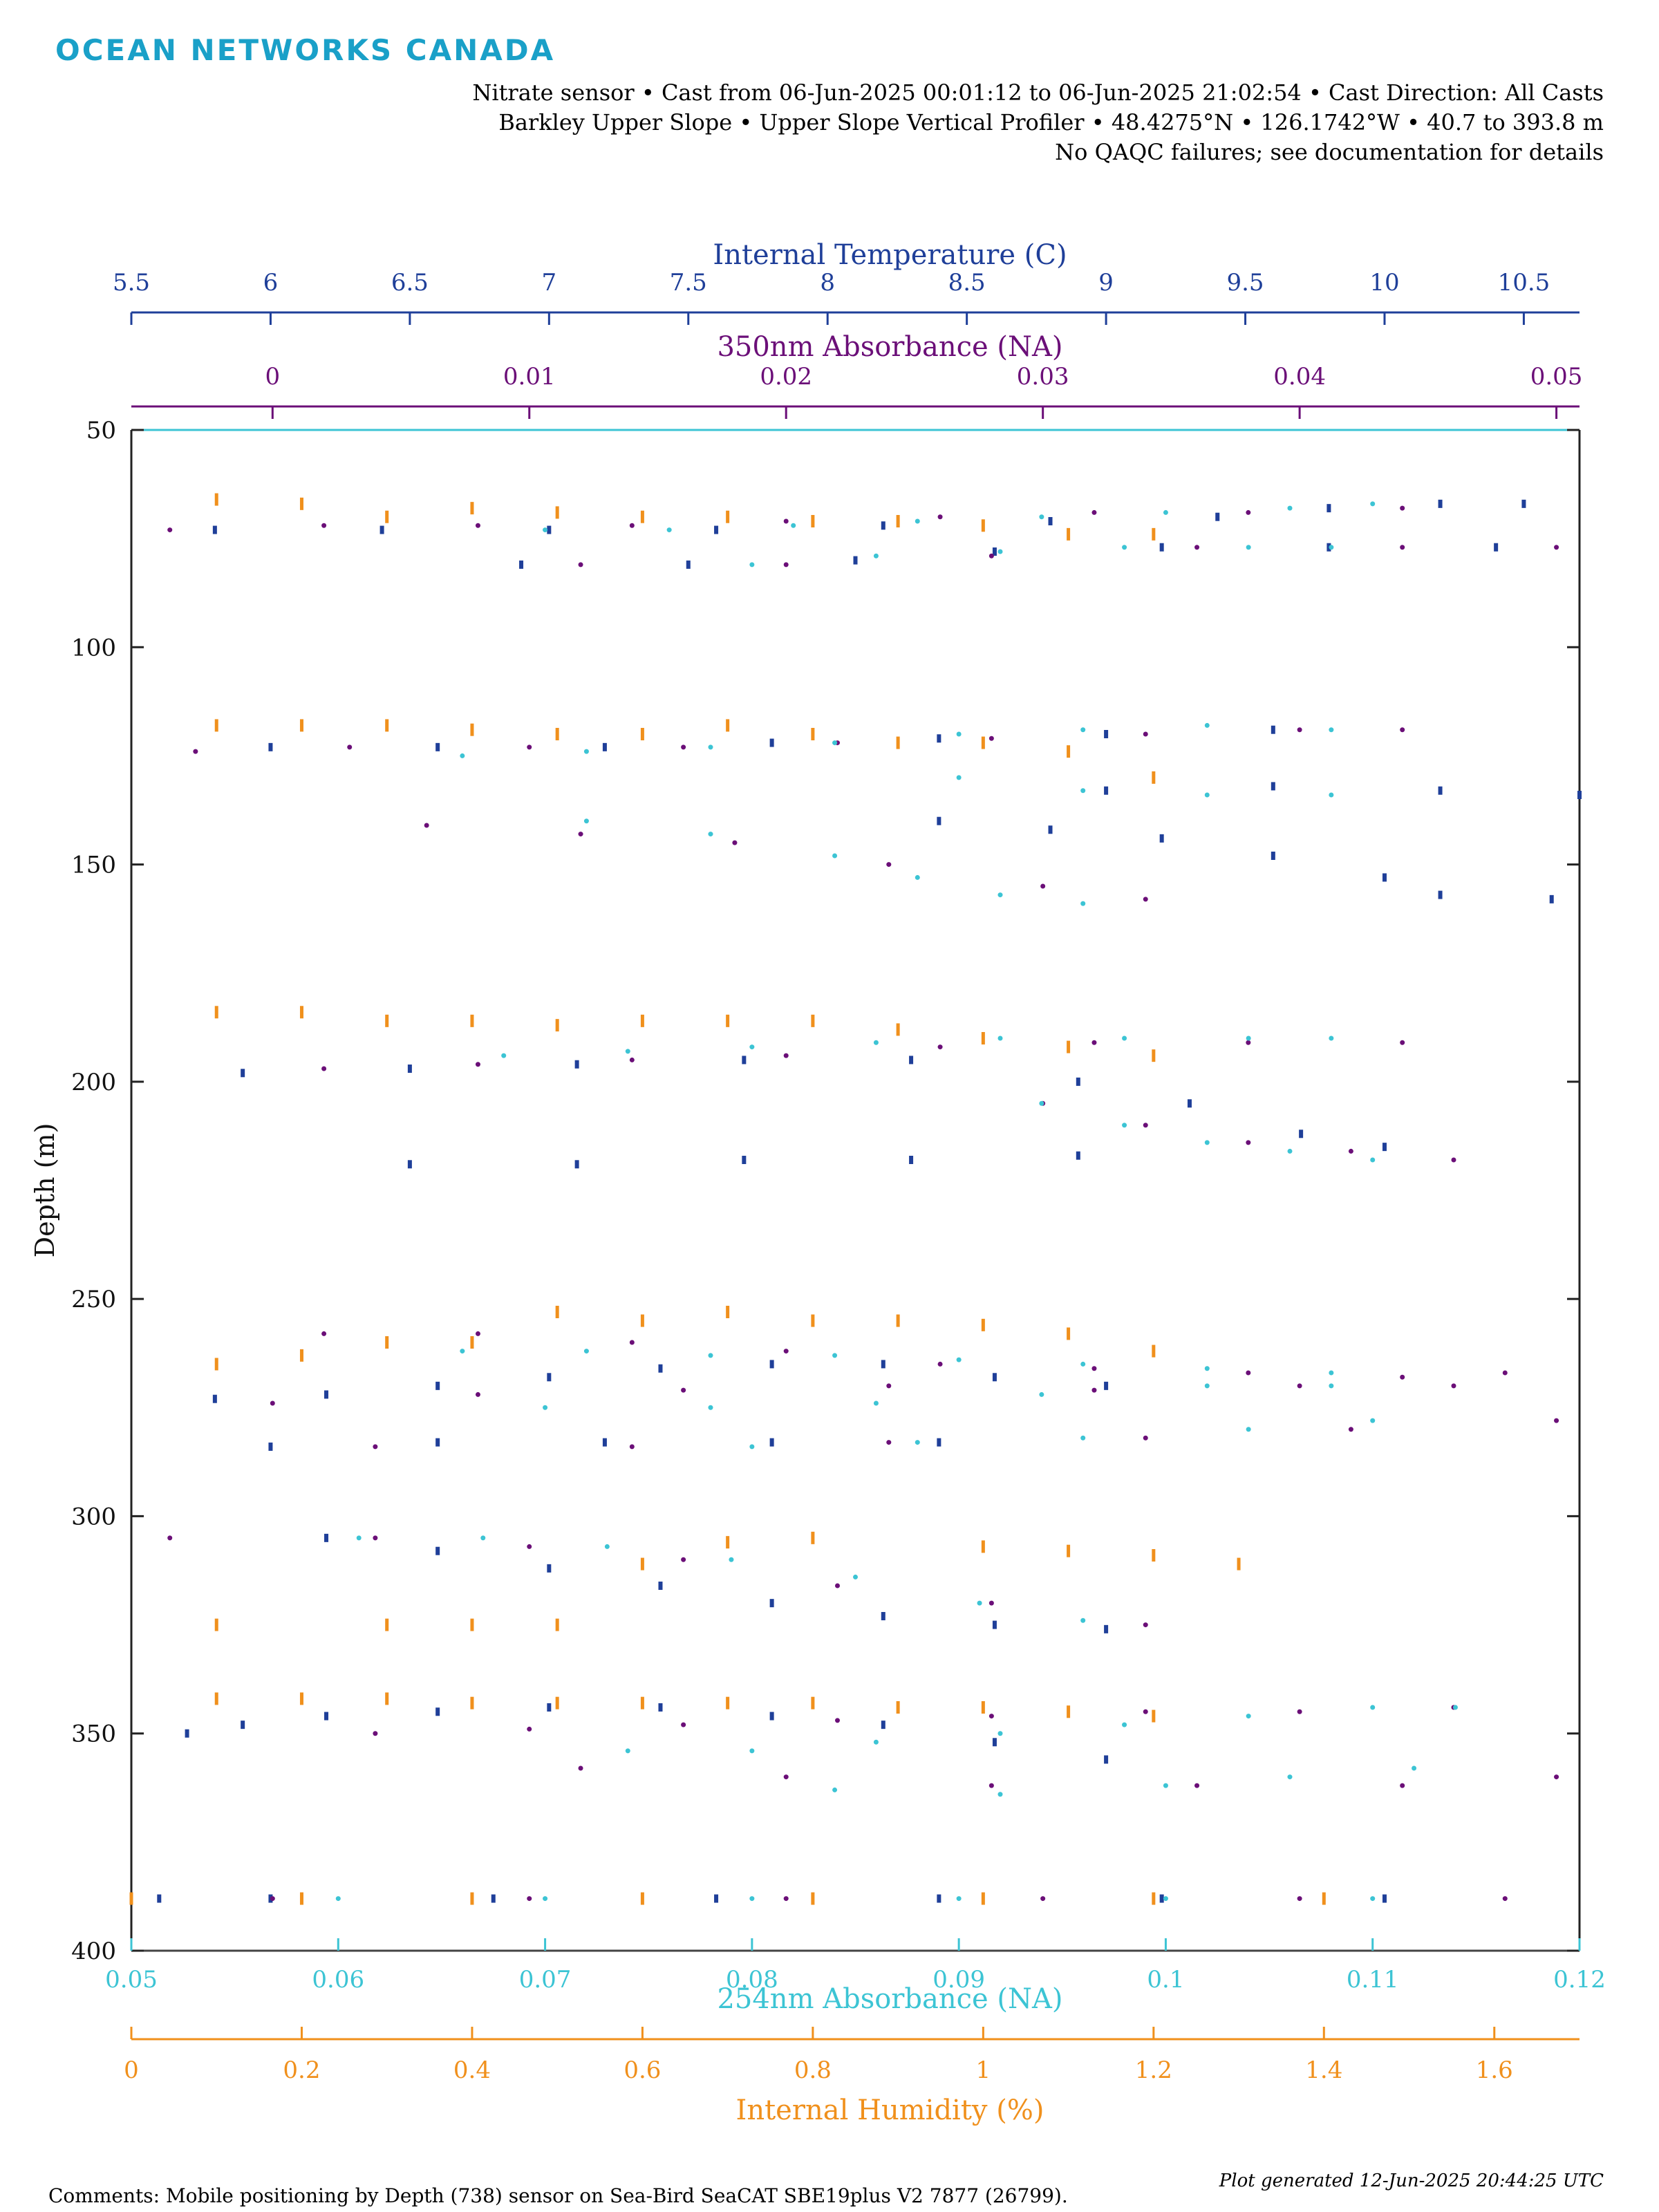 Image resolution: width=1659 pixels, height=2212 pixels. What do you see at coordinates (94, 1734) in the screenshot?
I see `depth-tick-label: 350` at bounding box center [94, 1734].